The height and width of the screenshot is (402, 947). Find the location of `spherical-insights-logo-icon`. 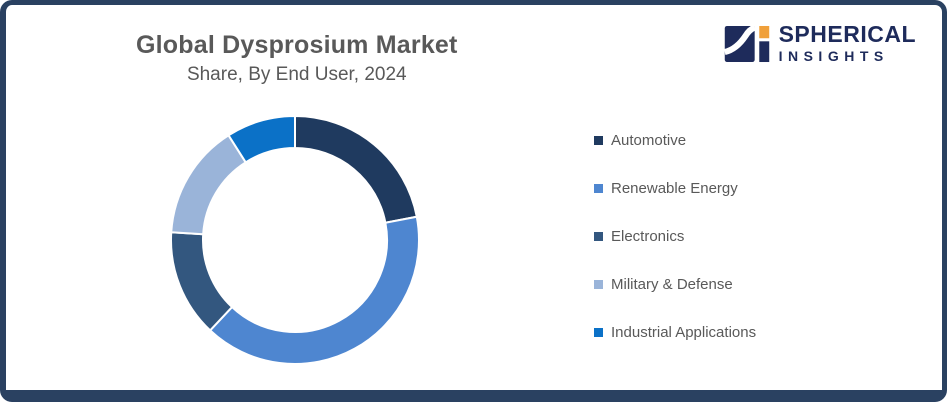

spherical-insights-logo-icon is located at coordinates (746, 43).